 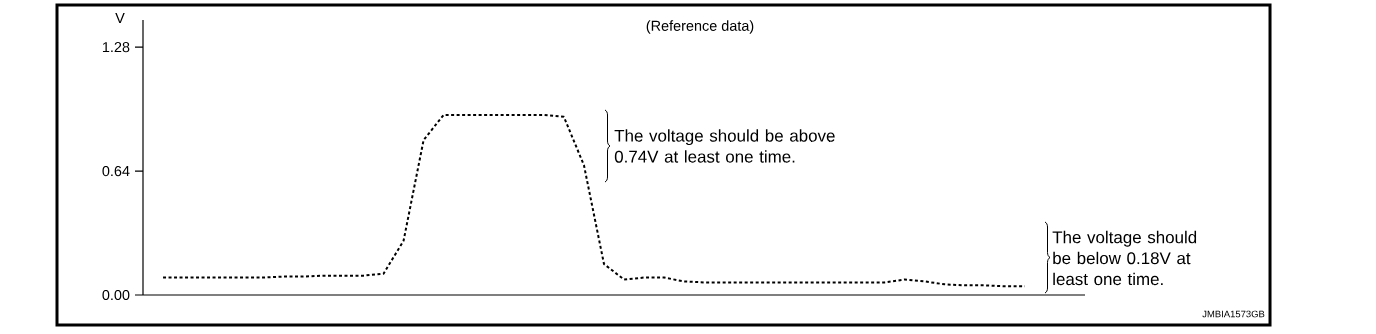 What do you see at coordinates (1233, 314) in the screenshot?
I see `text: JMBIA1573GB` at bounding box center [1233, 314].